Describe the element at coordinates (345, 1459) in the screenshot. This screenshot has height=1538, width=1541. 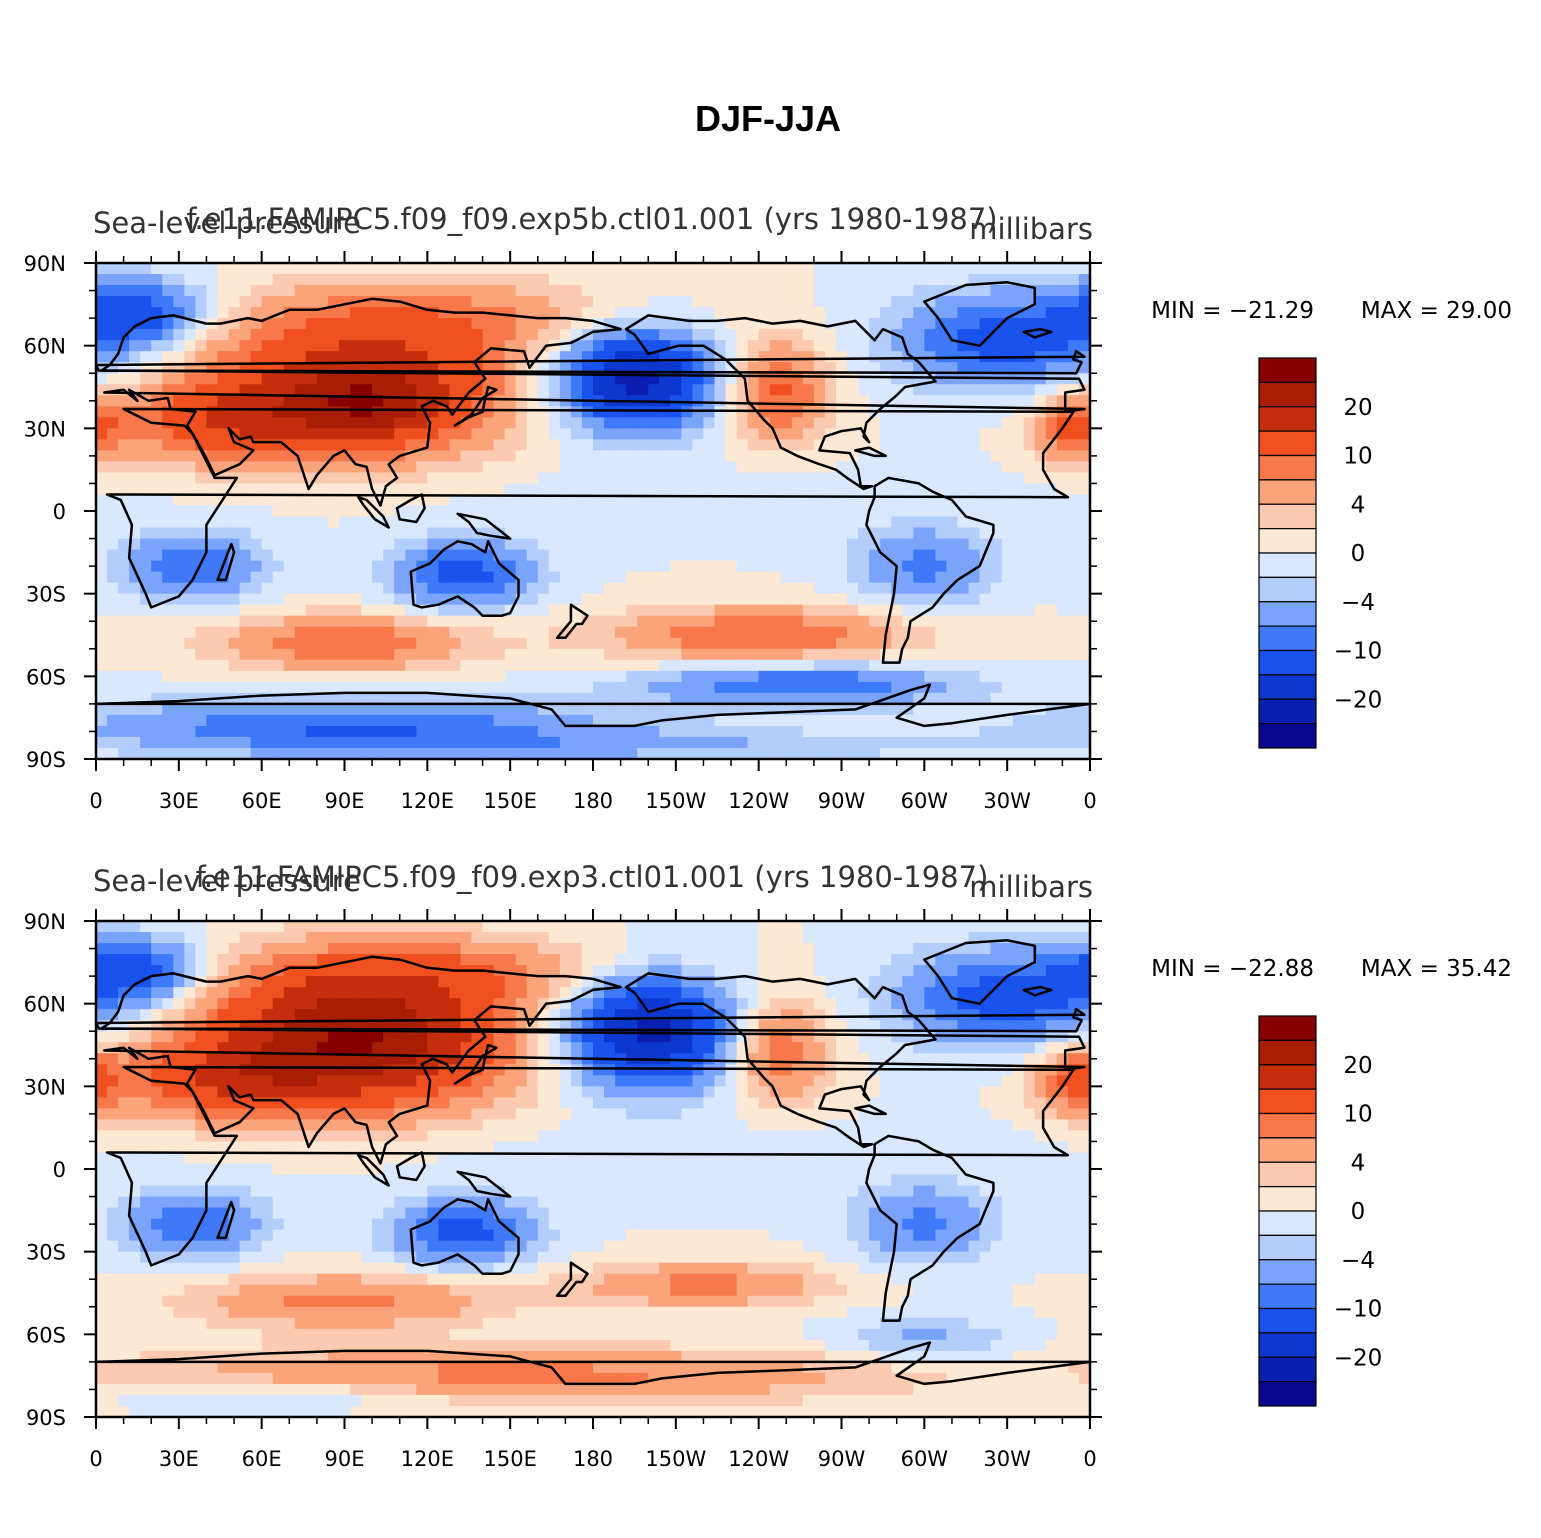
I see `lon-label: 90E` at that location.